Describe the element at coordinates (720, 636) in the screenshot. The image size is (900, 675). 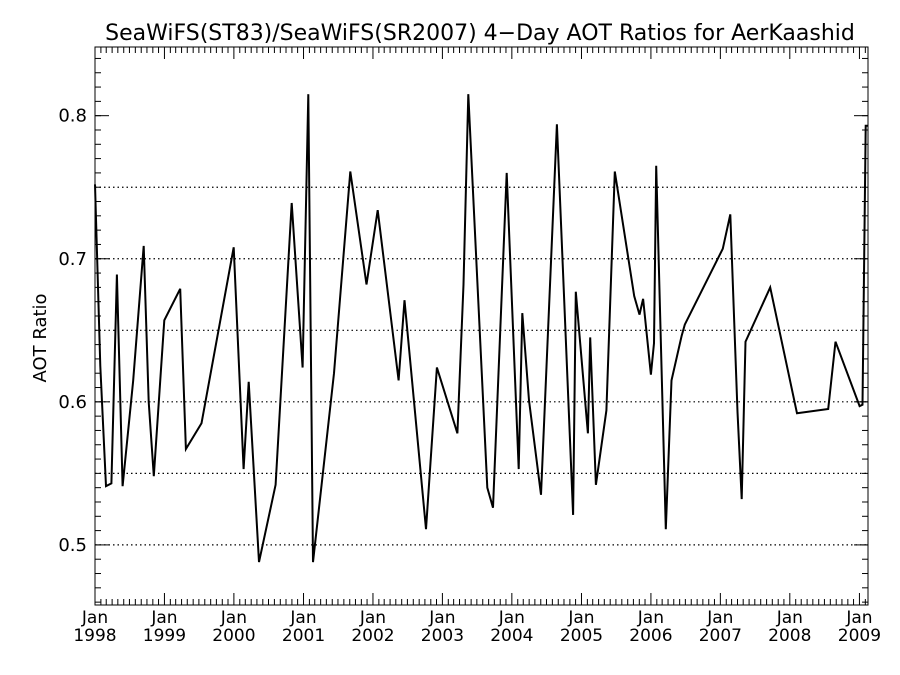
I see `x-tick-year-label: 2007` at that location.